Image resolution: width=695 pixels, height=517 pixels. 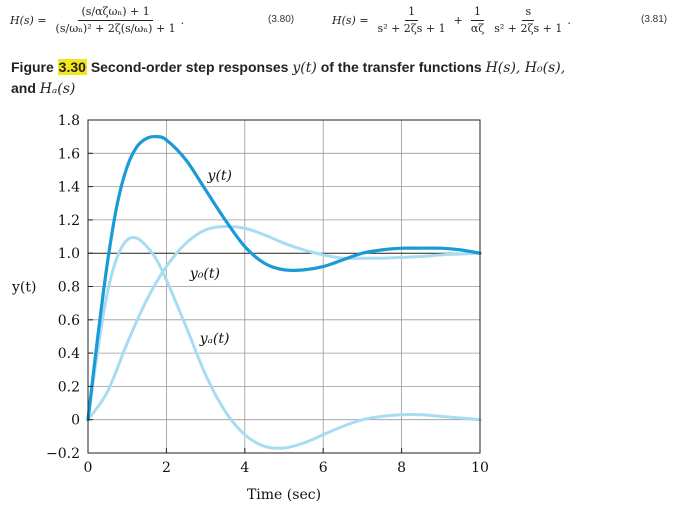 What do you see at coordinates (480, 468) in the screenshot?
I see `x-tick-label: 10` at bounding box center [480, 468].